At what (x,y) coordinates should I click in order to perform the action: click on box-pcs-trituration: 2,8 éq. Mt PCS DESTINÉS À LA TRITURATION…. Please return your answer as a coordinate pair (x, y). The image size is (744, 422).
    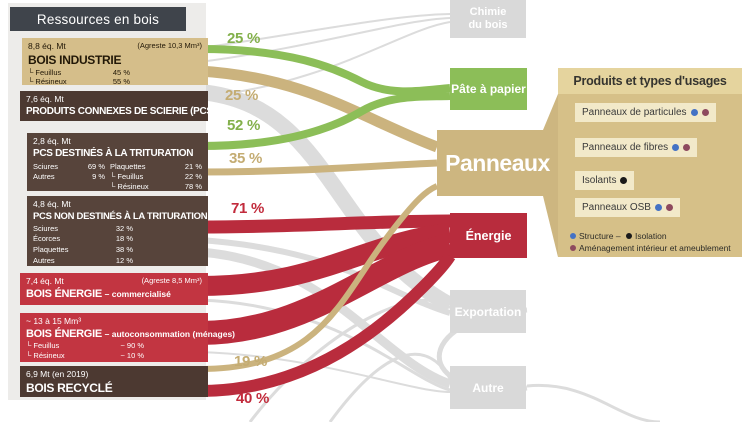
    Looking at the image, I should click on (117, 162).